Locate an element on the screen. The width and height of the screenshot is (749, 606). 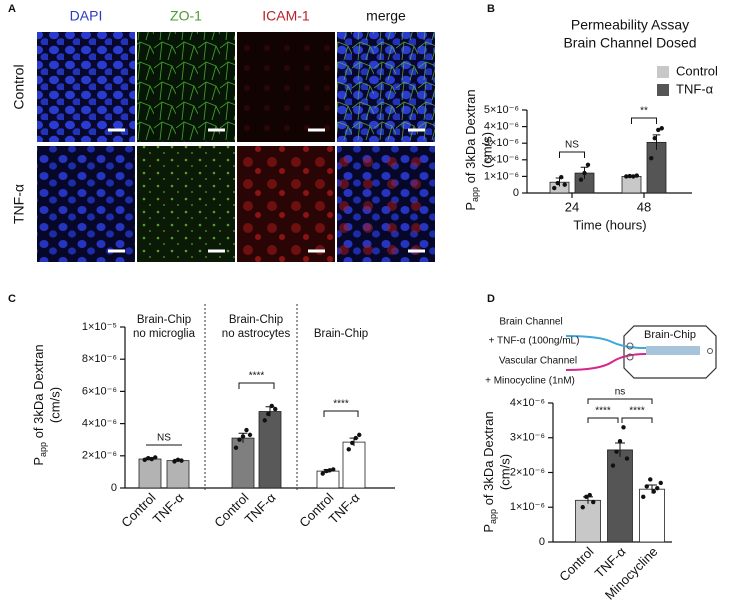
y-tick-label: 5×10⁻⁶ is located at coordinates (501, 110).